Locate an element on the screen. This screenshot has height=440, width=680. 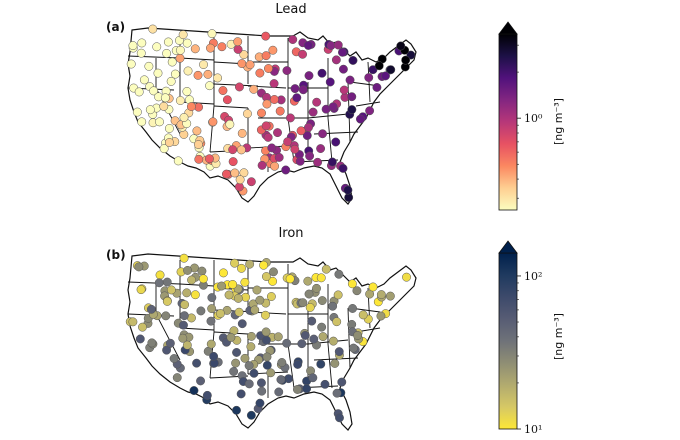
panel-letter: (b) is located at coordinates (116, 255).